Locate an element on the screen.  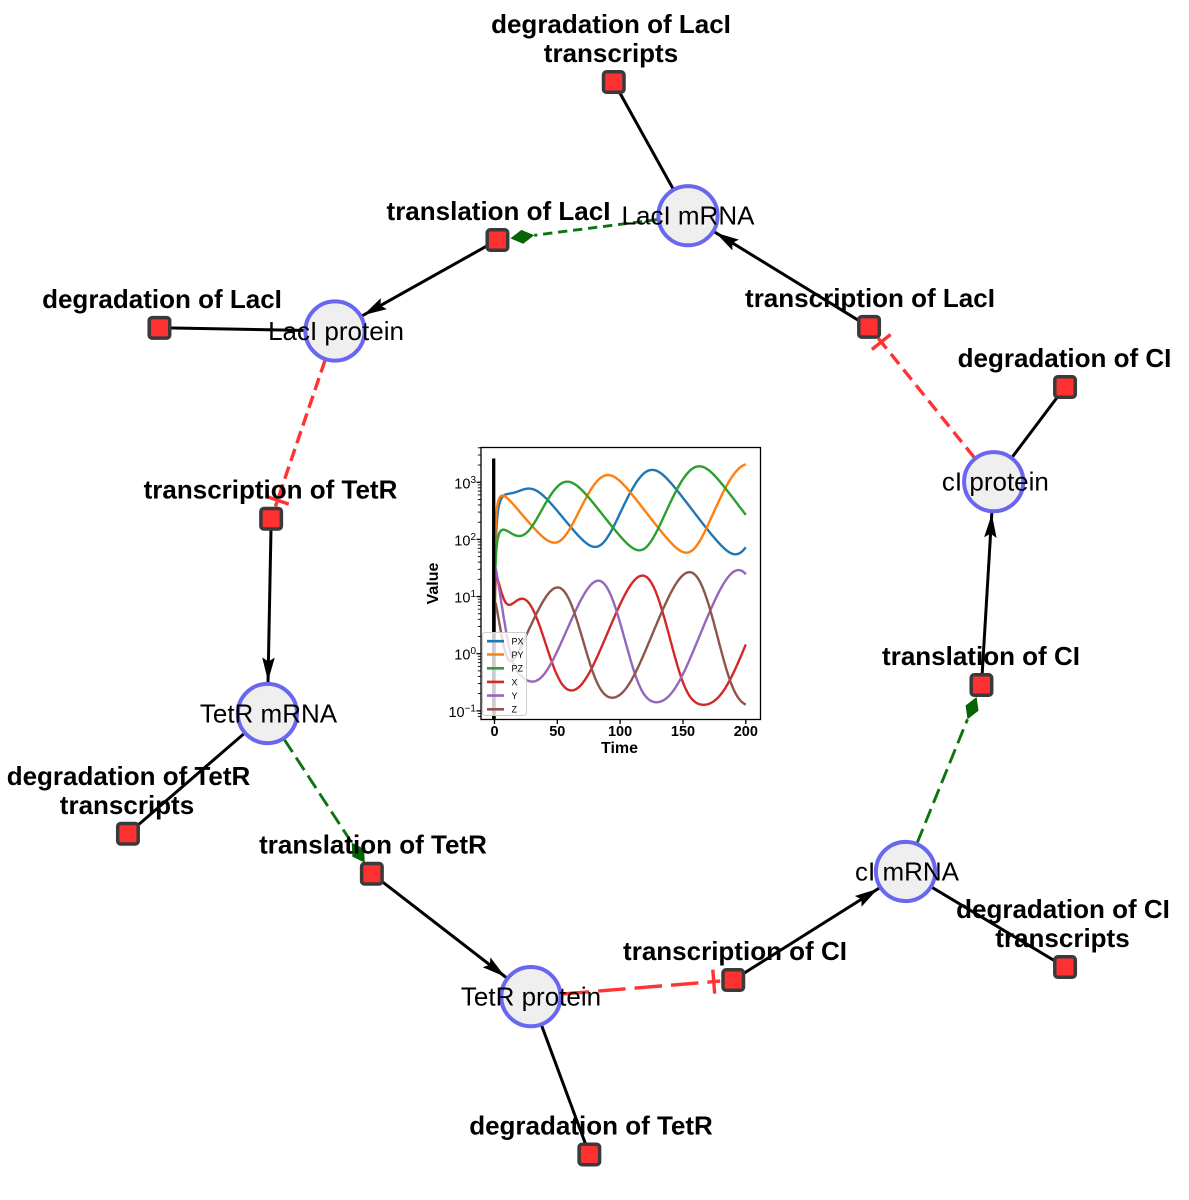
svg-text: 200 is located at coordinates (746, 732).